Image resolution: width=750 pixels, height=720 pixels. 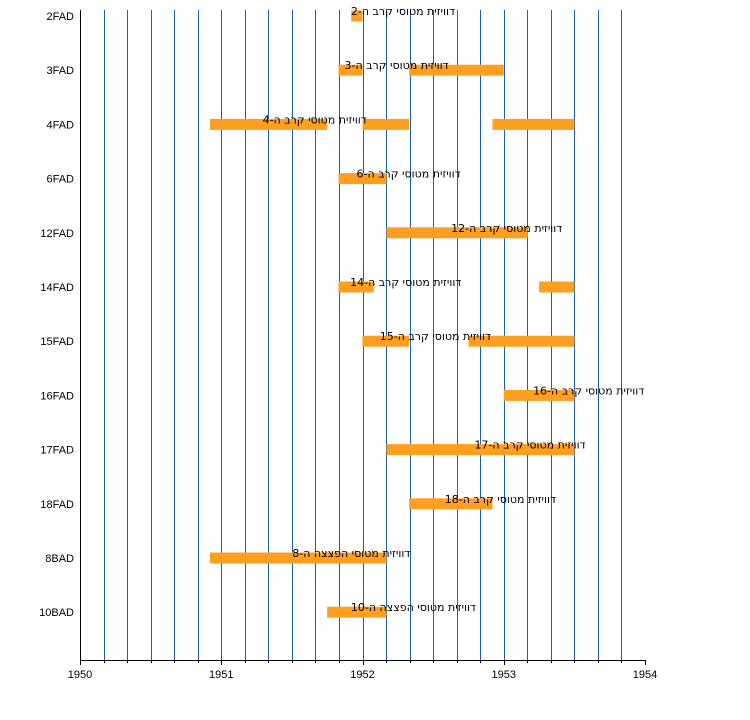 What do you see at coordinates (500, 499) in the screenshot?
I see `bar-label: דוויזית מטוסי קרב ה-18` at bounding box center [500, 499].